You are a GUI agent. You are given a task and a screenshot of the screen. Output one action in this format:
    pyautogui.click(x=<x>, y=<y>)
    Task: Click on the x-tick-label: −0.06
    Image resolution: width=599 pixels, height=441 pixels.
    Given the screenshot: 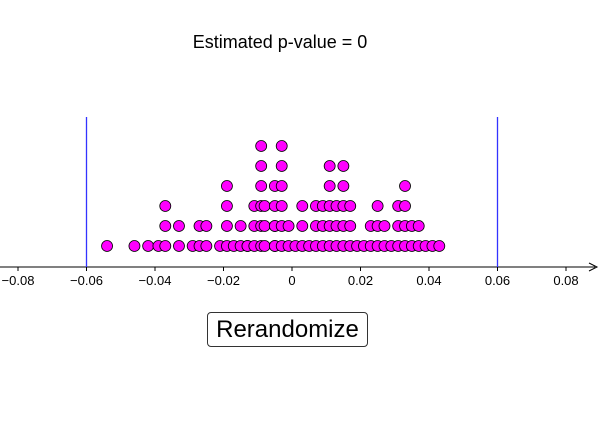 What is the action you would take?
    pyautogui.click(x=86, y=280)
    